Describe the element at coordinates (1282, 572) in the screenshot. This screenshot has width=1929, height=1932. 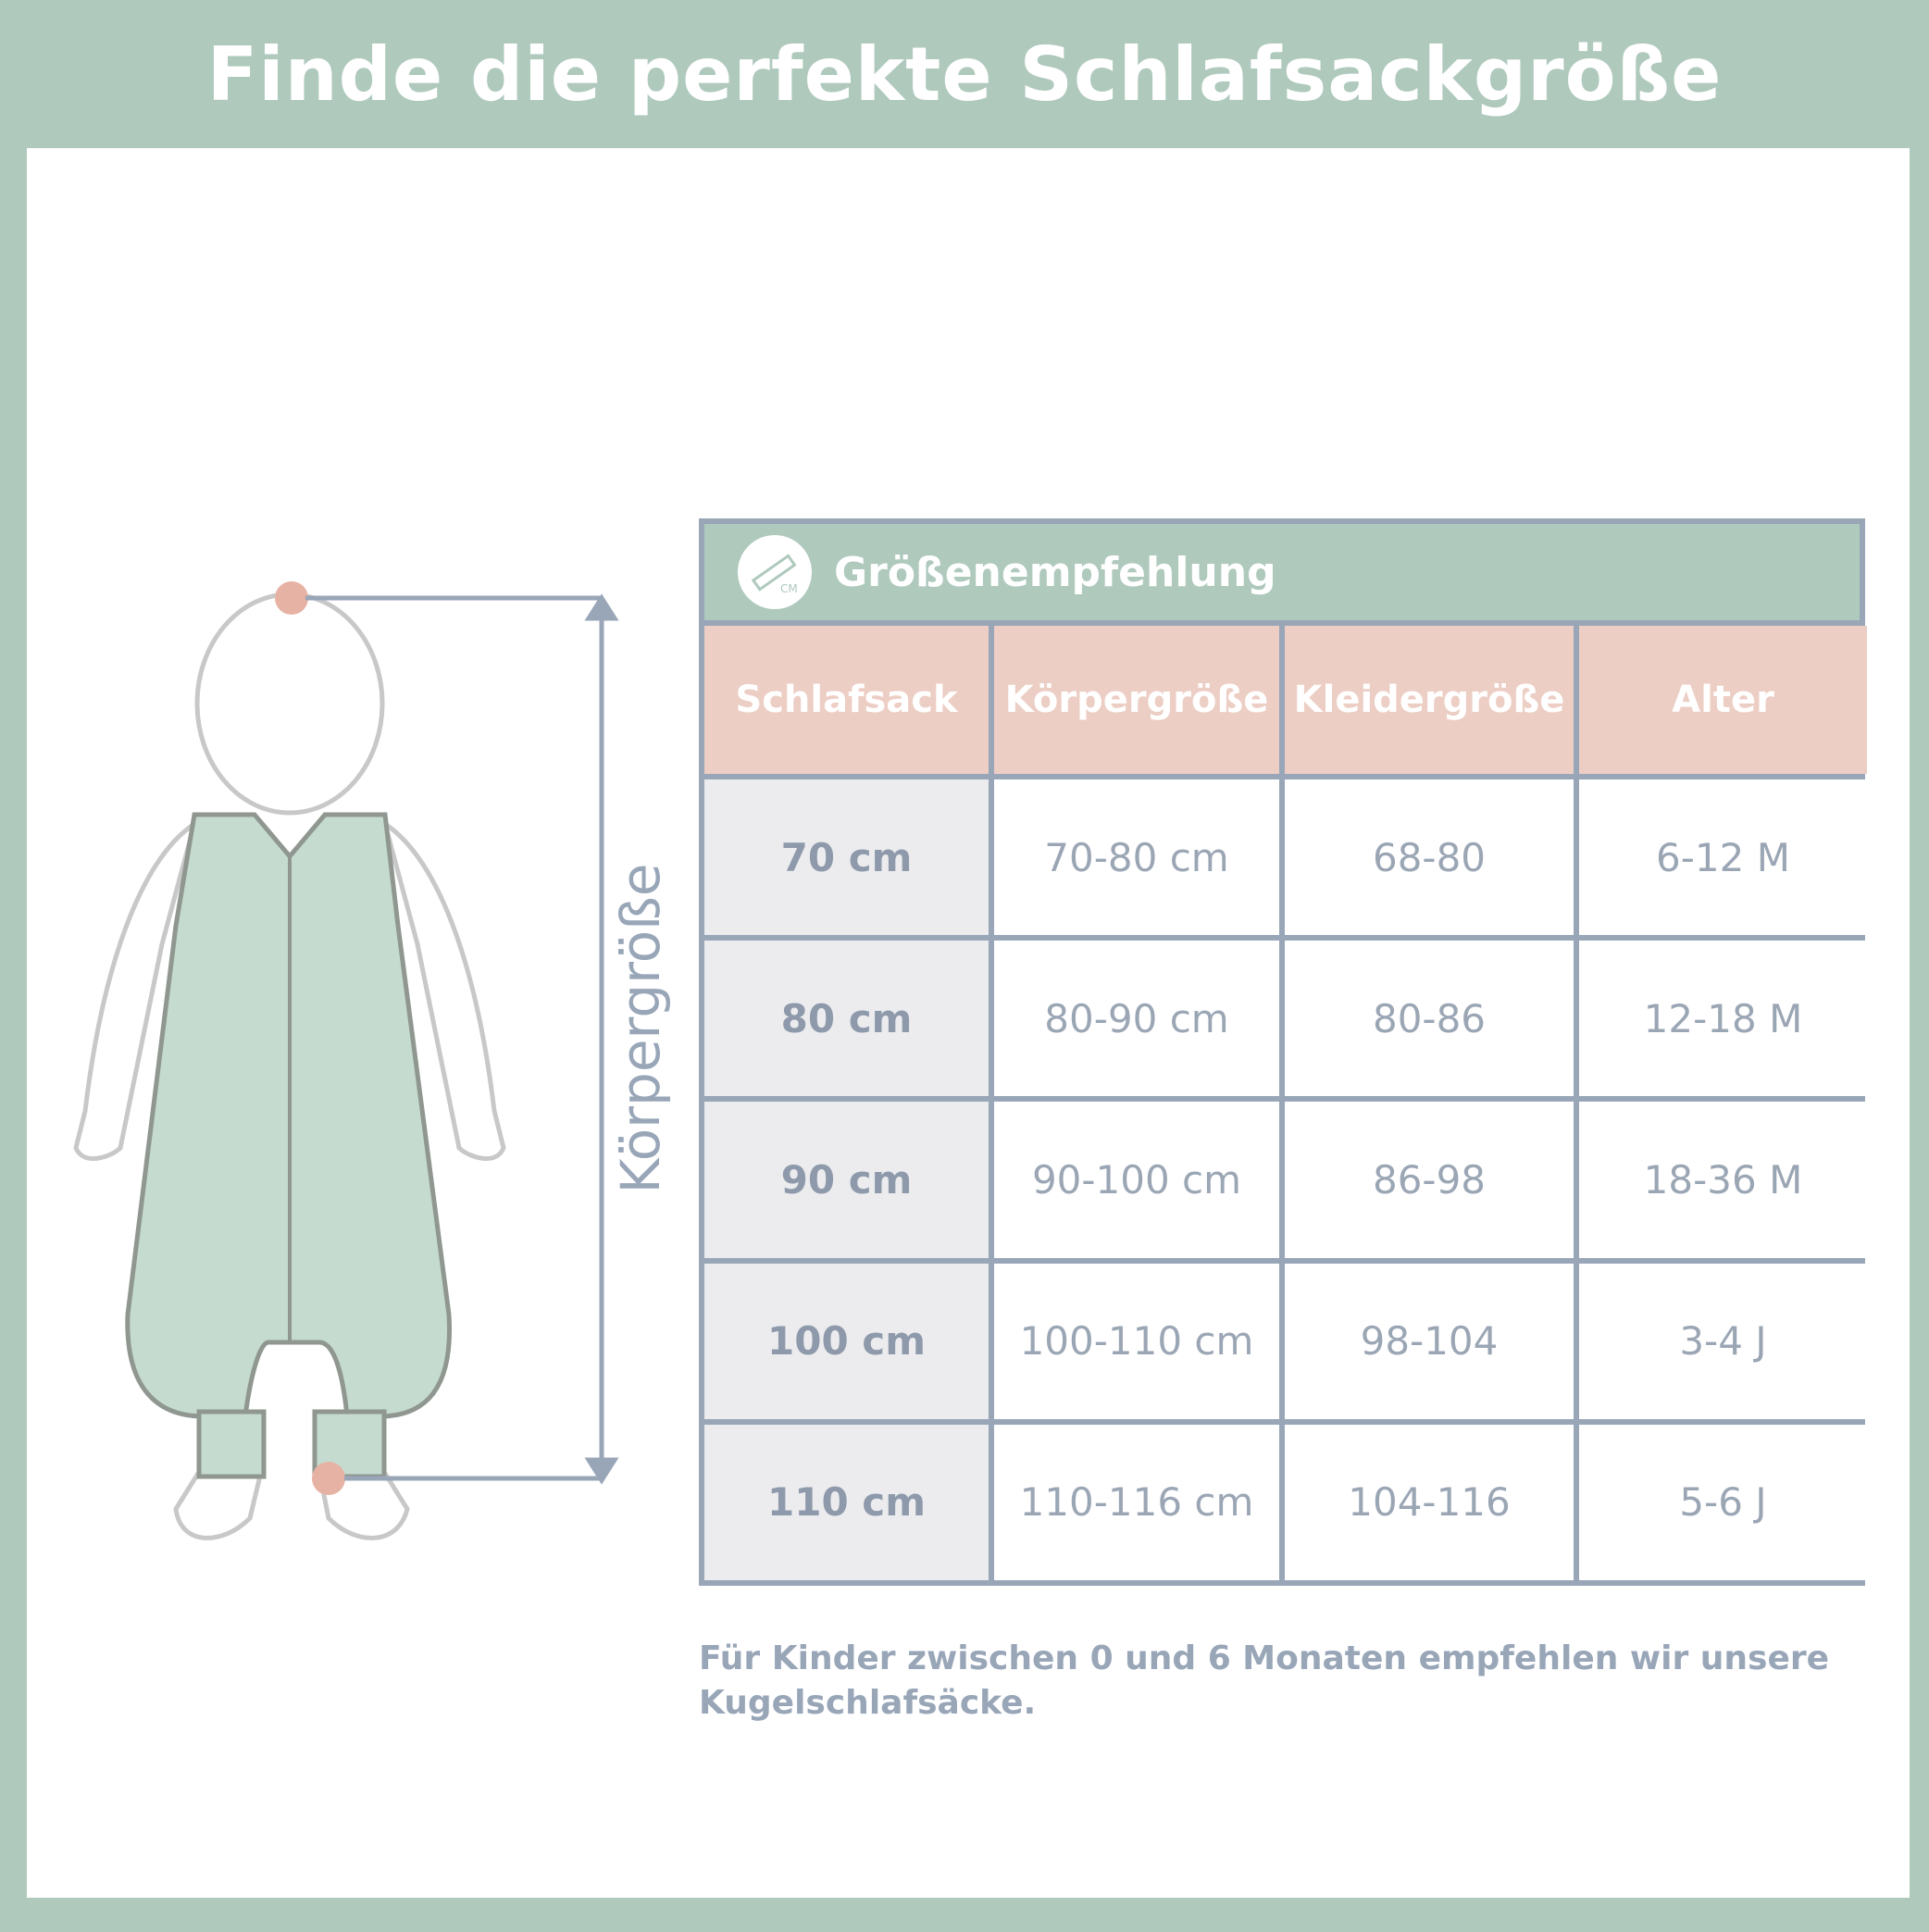
I see `table-header-bar: CM Größenempfehlung` at that location.